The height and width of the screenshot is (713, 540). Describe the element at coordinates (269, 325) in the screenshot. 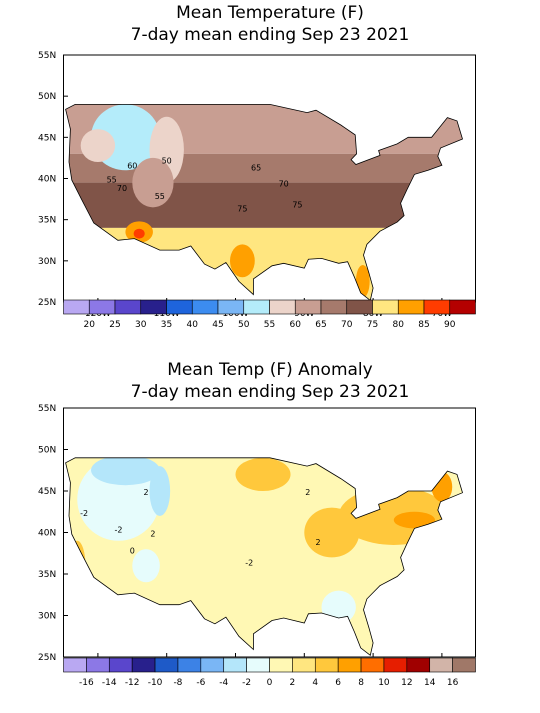

I see `legend-label: 55` at that location.